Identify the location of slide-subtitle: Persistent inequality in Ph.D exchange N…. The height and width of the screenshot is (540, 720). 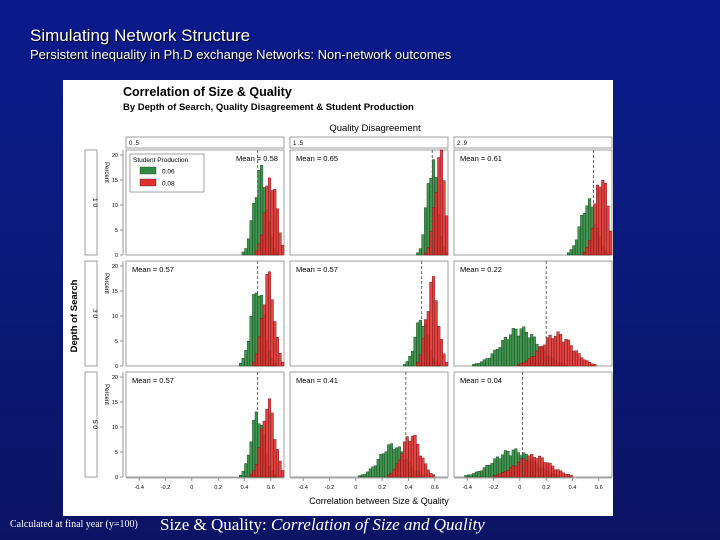
(241, 54).